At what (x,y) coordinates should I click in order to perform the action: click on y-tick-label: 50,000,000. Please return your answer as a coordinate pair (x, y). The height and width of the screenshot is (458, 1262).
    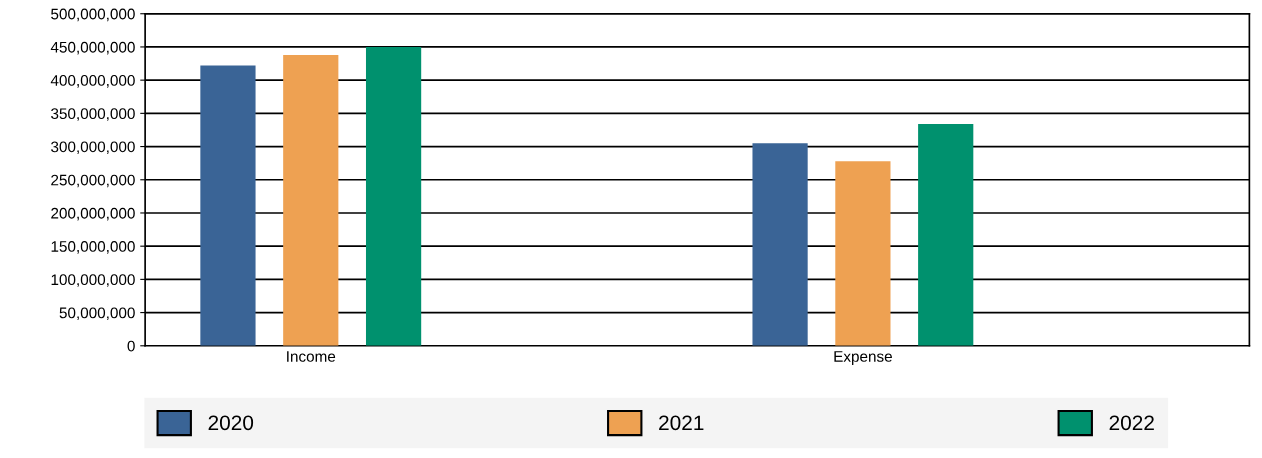
    Looking at the image, I should click on (97, 314).